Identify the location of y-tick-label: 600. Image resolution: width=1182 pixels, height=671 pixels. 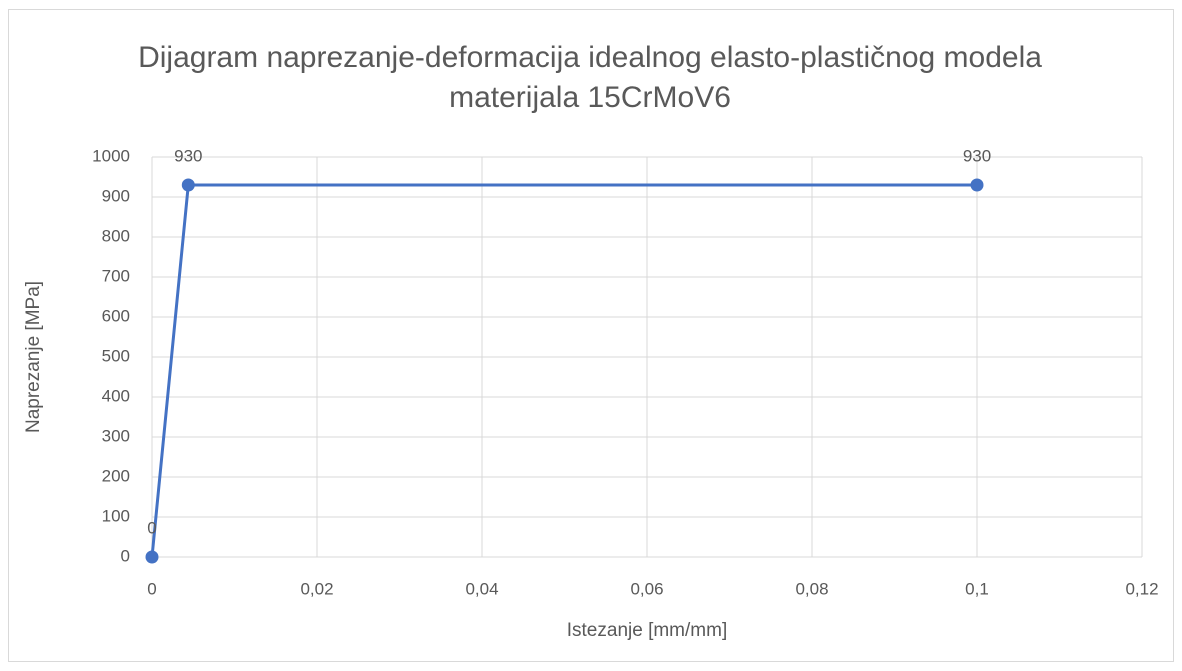
(116, 315).